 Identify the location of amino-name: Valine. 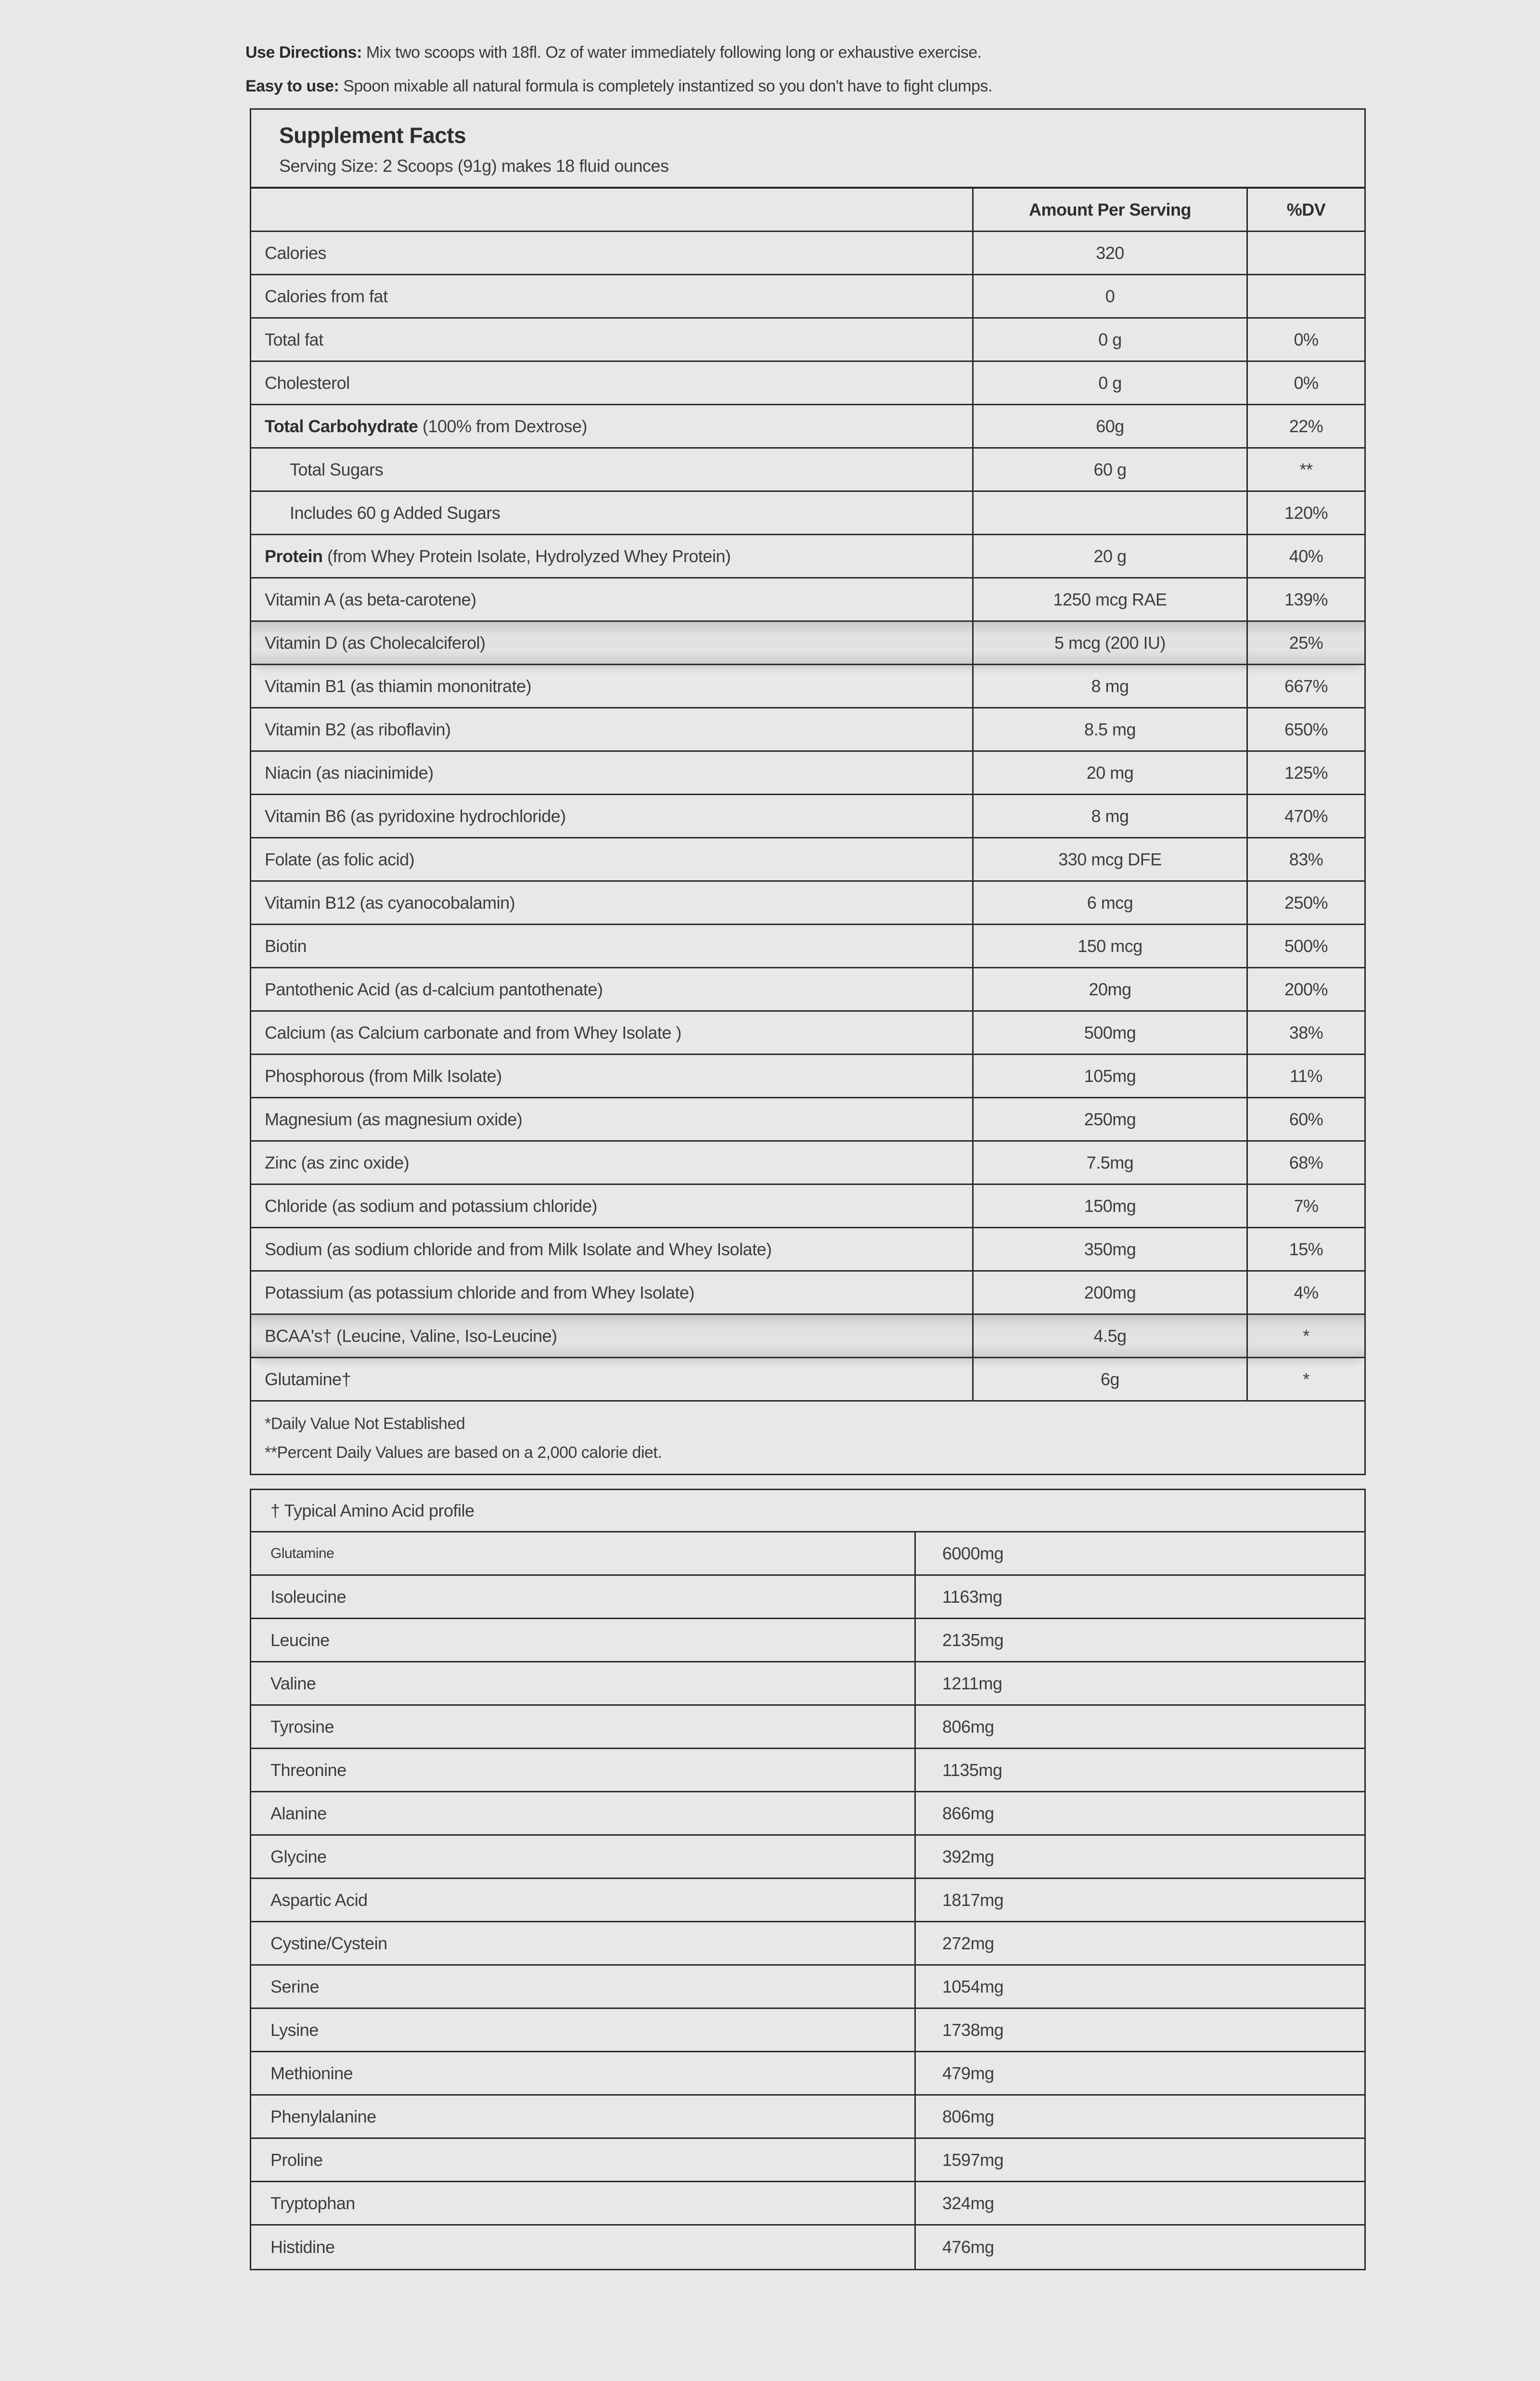
(293, 1683).